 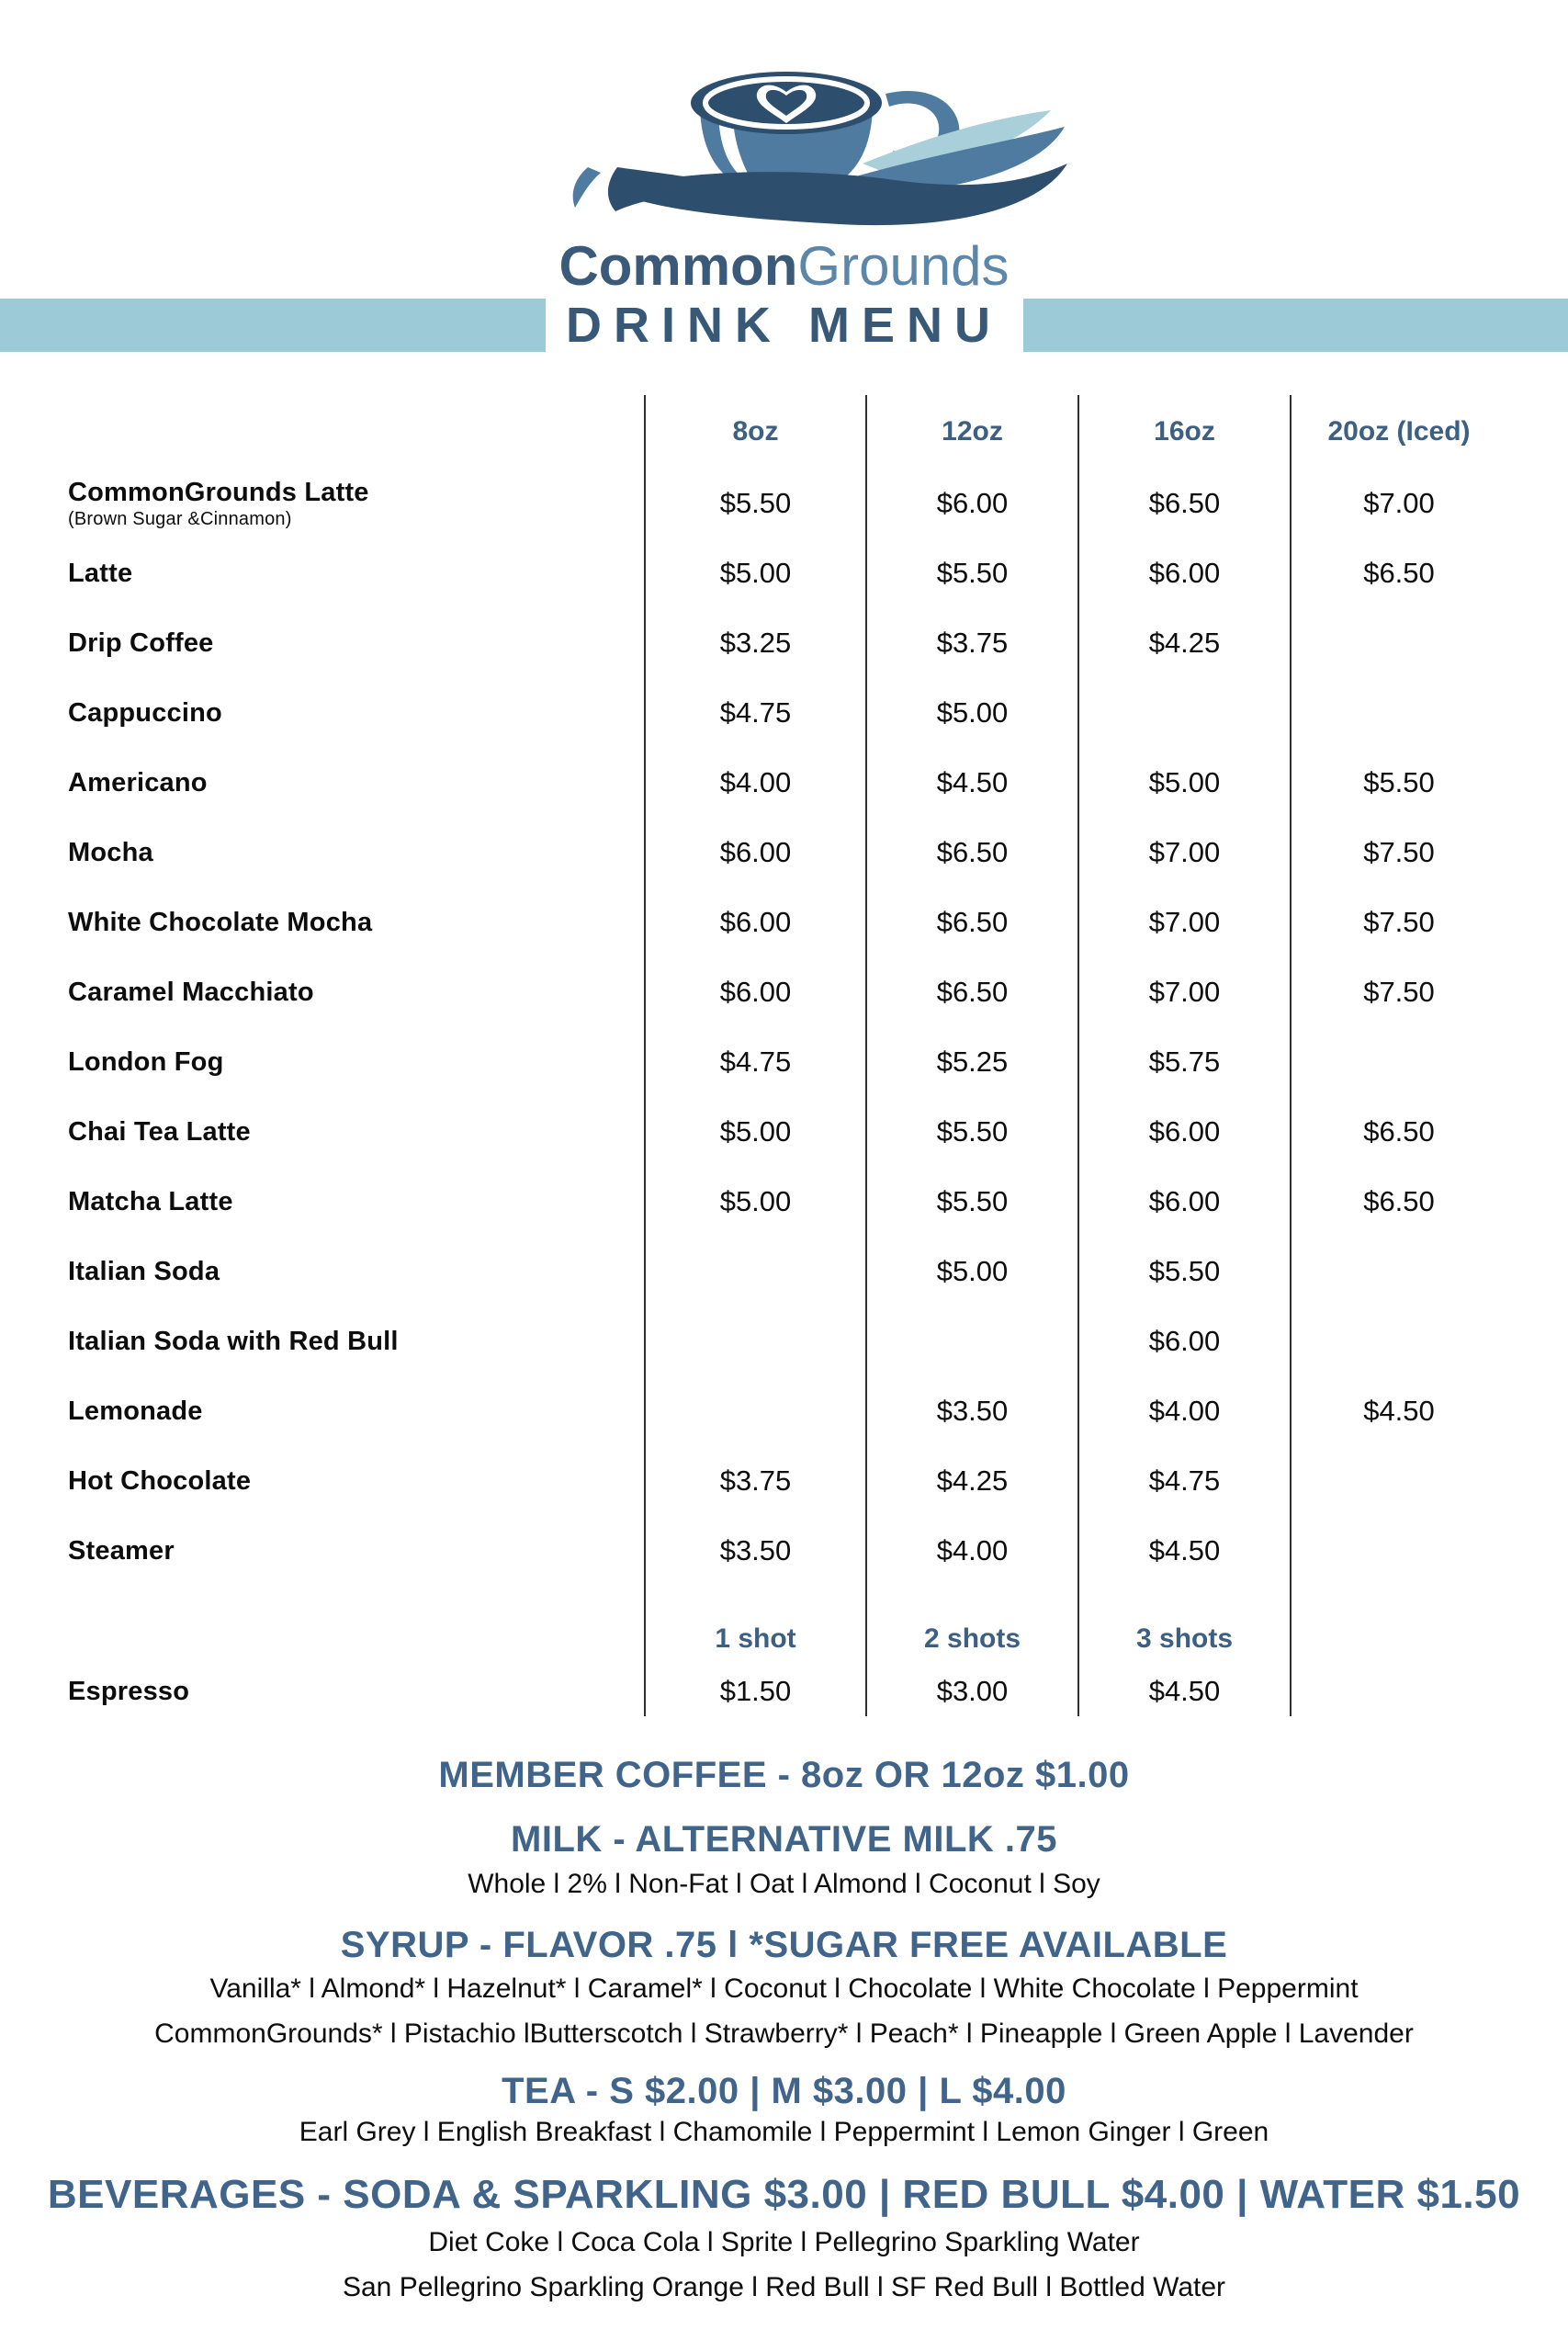 What do you see at coordinates (234, 1342) in the screenshot?
I see `drink-name: Italian Soda with Red Bull` at bounding box center [234, 1342].